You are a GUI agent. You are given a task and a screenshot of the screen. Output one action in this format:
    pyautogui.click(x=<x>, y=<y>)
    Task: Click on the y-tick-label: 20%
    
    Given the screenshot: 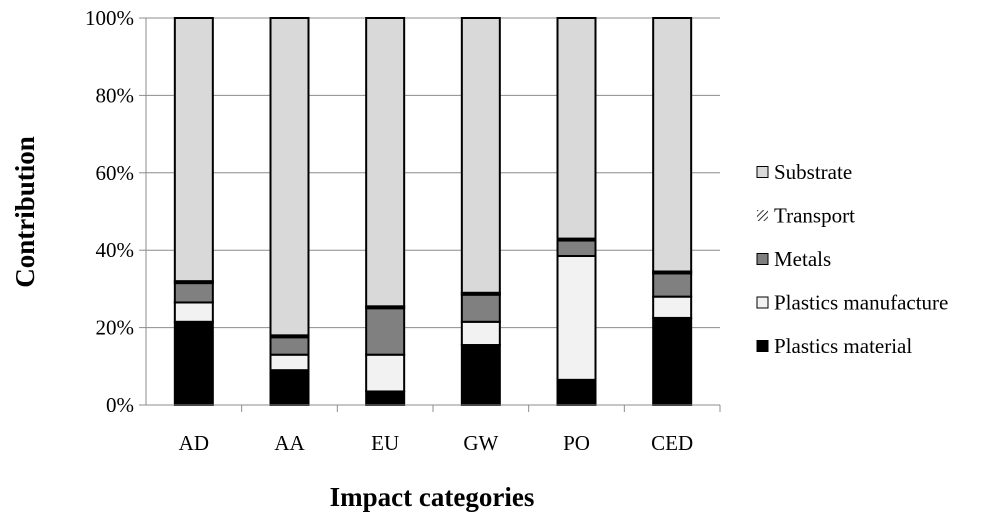 What is the action you would take?
    pyautogui.click(x=115, y=328)
    